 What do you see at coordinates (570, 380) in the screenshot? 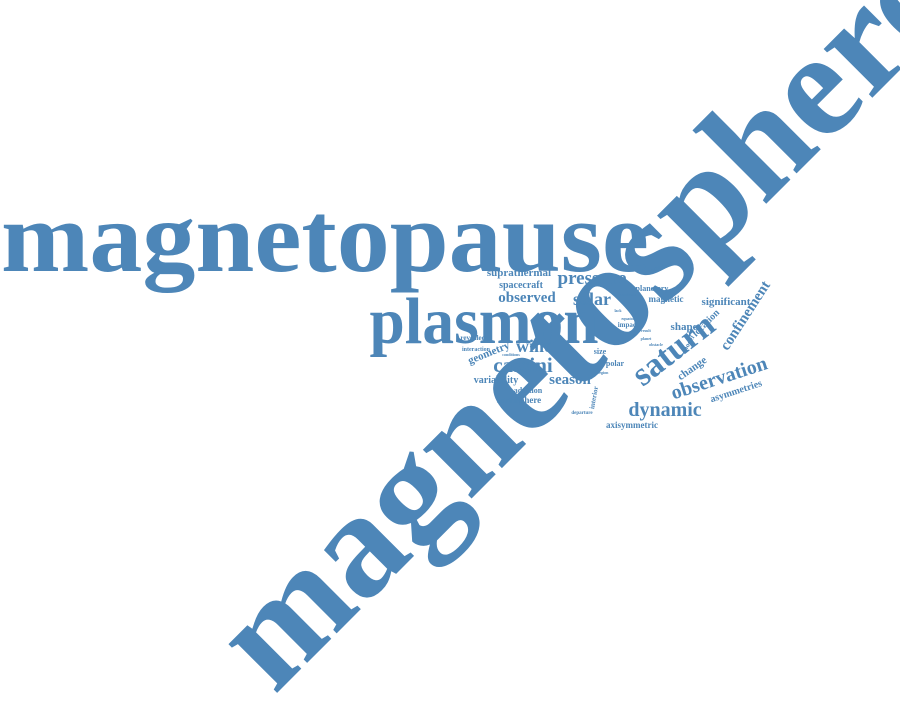
I see `word-season: season` at bounding box center [570, 380].